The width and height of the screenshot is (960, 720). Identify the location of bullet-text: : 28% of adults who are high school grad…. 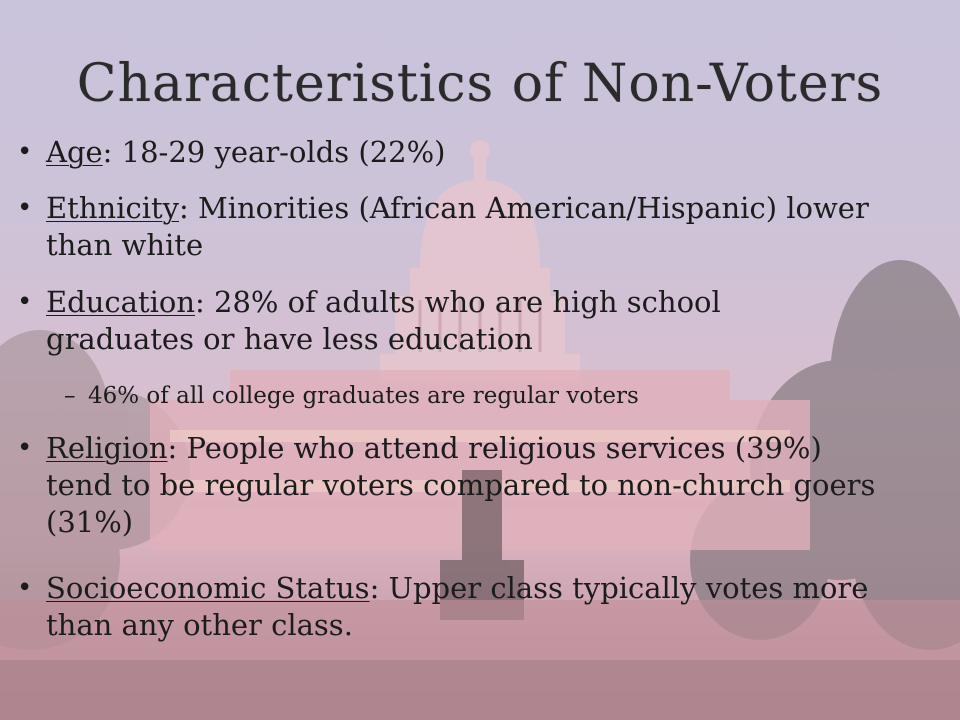
(383, 320).